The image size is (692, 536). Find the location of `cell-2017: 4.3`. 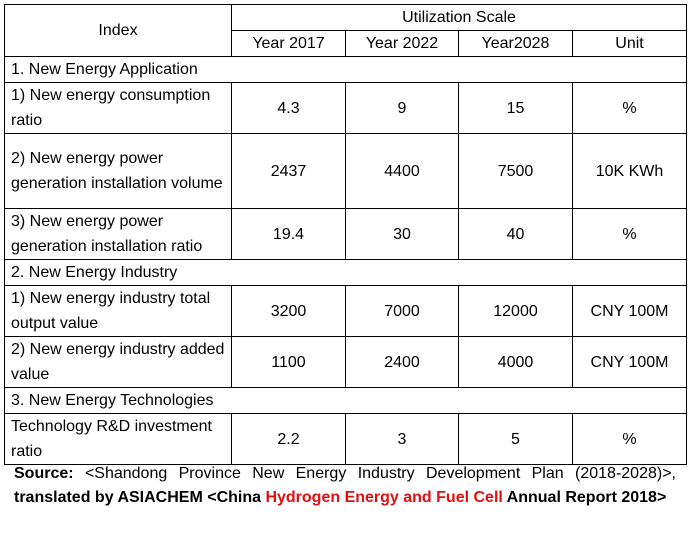

cell-2017: 4.3 is located at coordinates (288, 108).